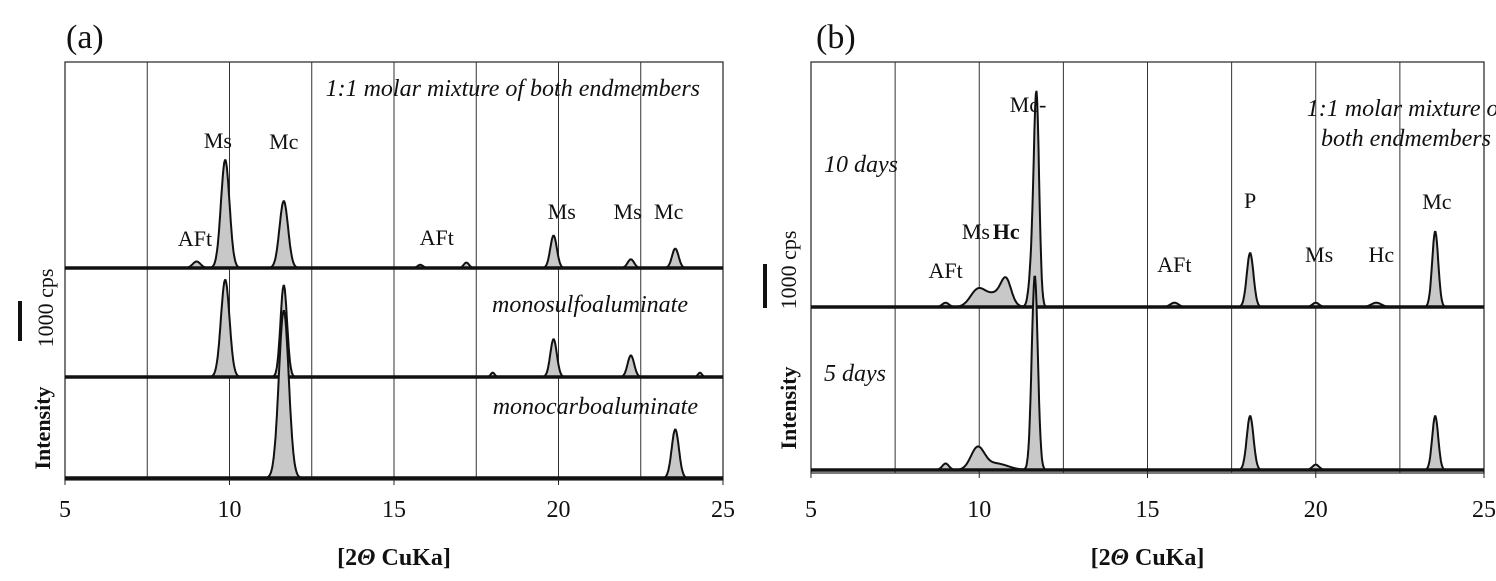 The width and height of the screenshot is (1496, 581). What do you see at coordinates (85, 37) in the screenshot?
I see `panel-label: (a)` at bounding box center [85, 37].